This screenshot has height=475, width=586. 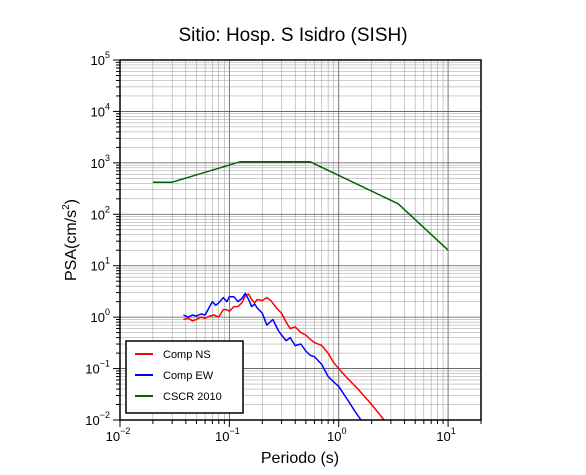 I want to click on y-tick-label: 10², so click(x=100, y=213).